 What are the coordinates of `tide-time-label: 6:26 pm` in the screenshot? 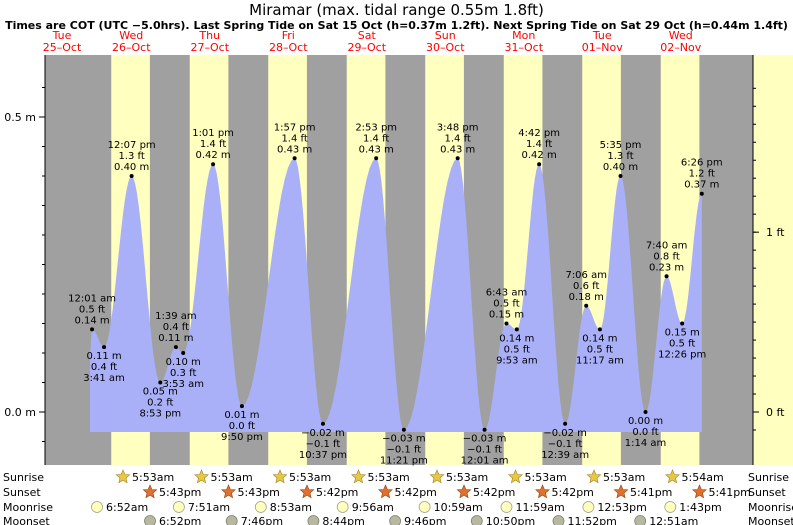 It's located at (702, 163).